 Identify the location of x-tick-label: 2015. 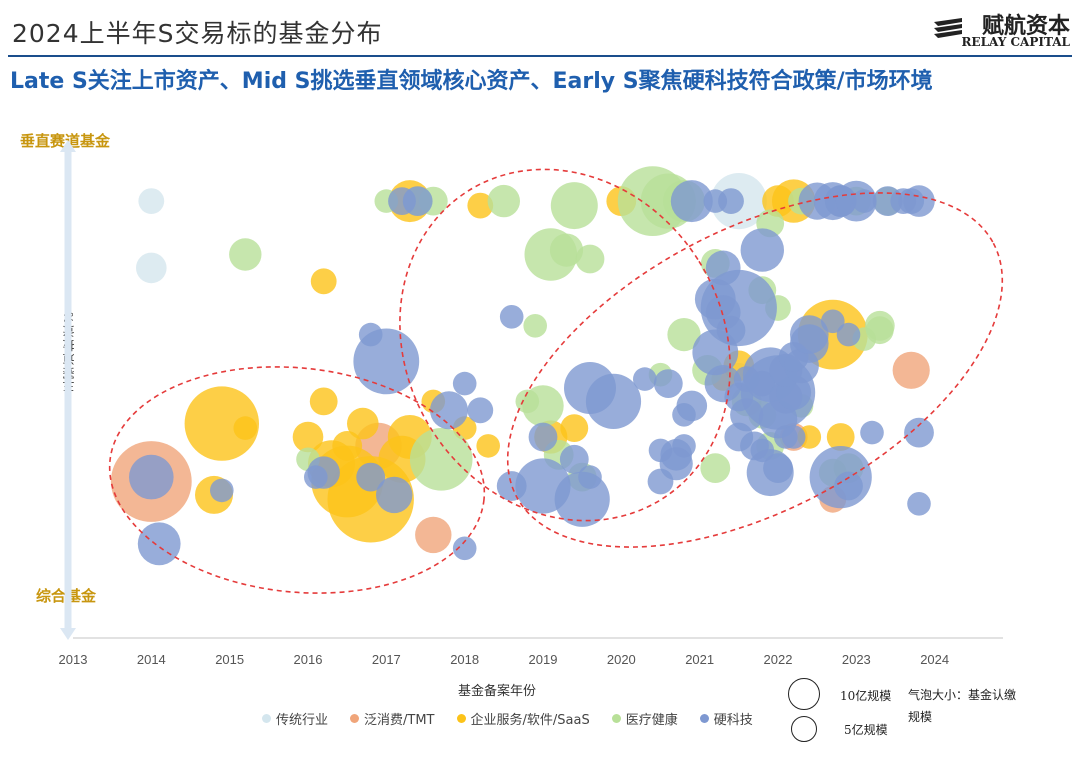
(229, 659).